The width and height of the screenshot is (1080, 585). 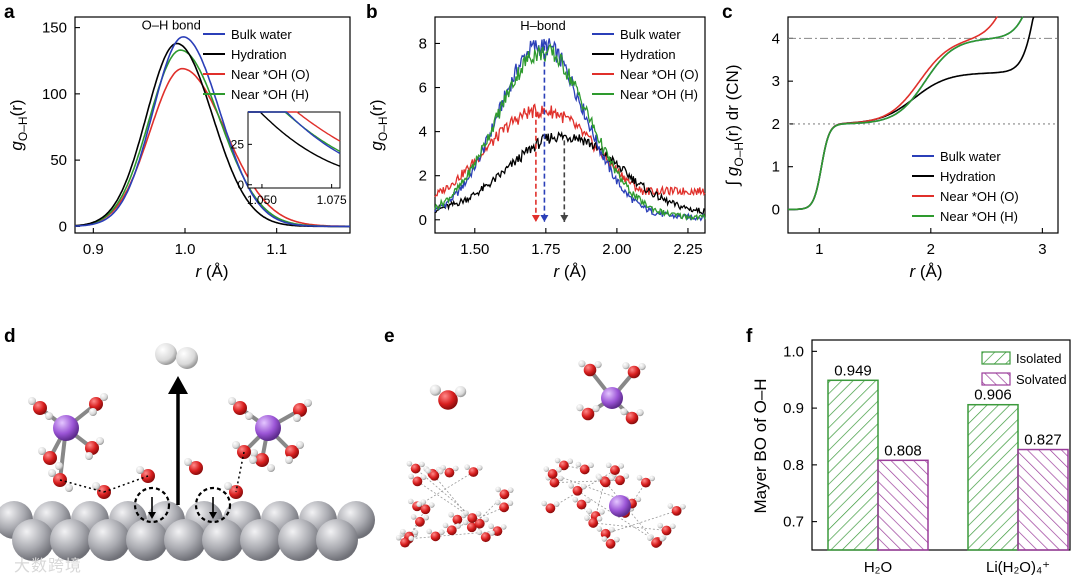 I want to click on chart-c-series-line, so click(x=911, y=113).